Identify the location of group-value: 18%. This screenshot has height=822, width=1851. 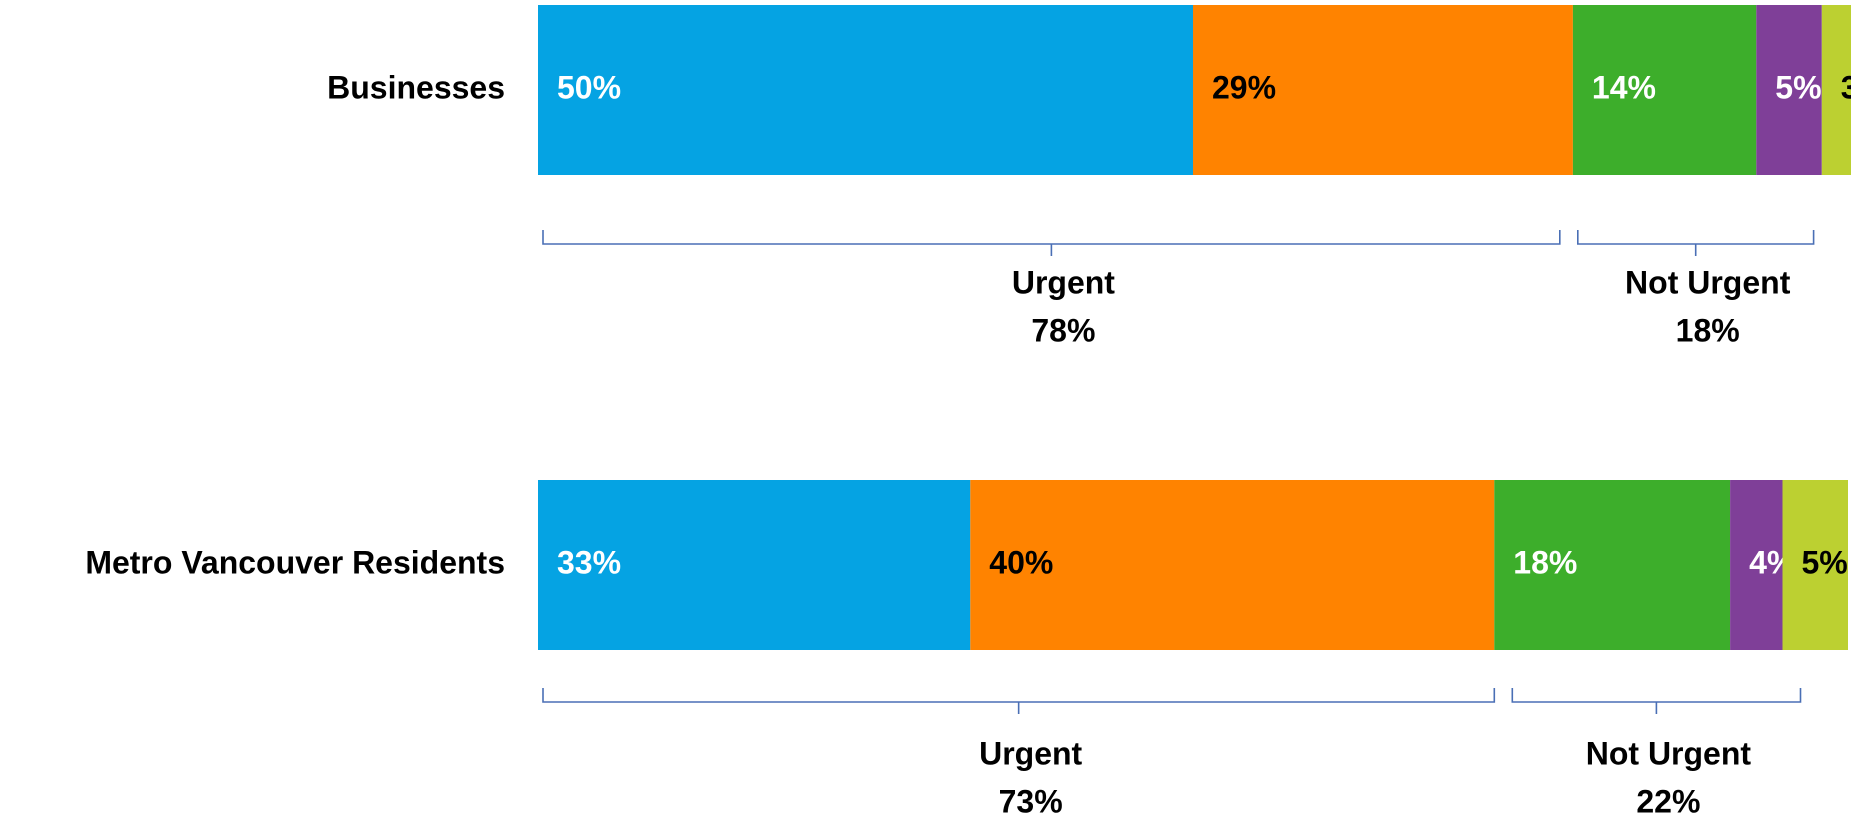
(1708, 330).